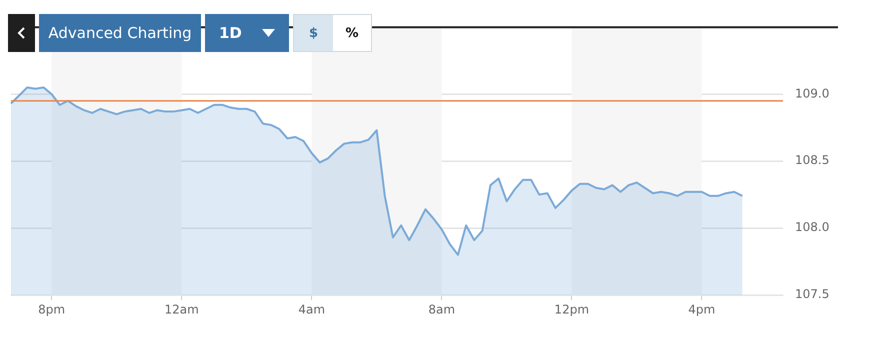 The height and width of the screenshot is (339, 870). What do you see at coordinates (120, 33) in the screenshot?
I see `button: Advanced Charting` at bounding box center [120, 33].